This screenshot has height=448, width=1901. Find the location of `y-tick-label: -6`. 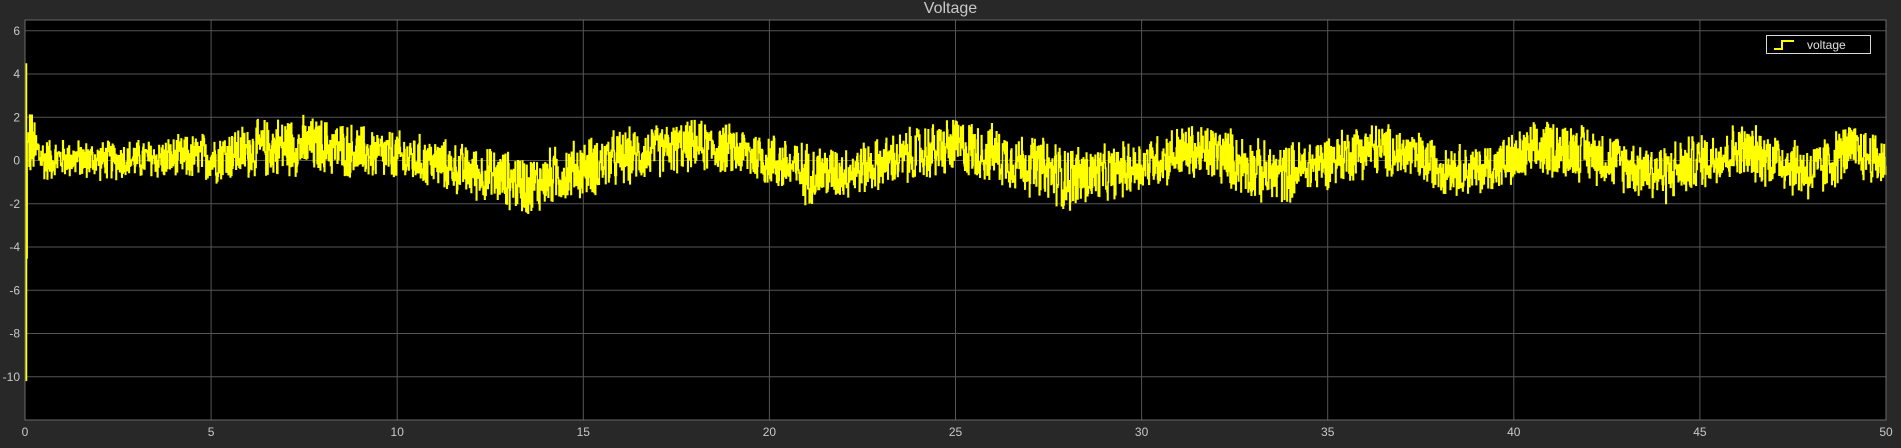

y-tick-label: -6 is located at coordinates (14, 290).